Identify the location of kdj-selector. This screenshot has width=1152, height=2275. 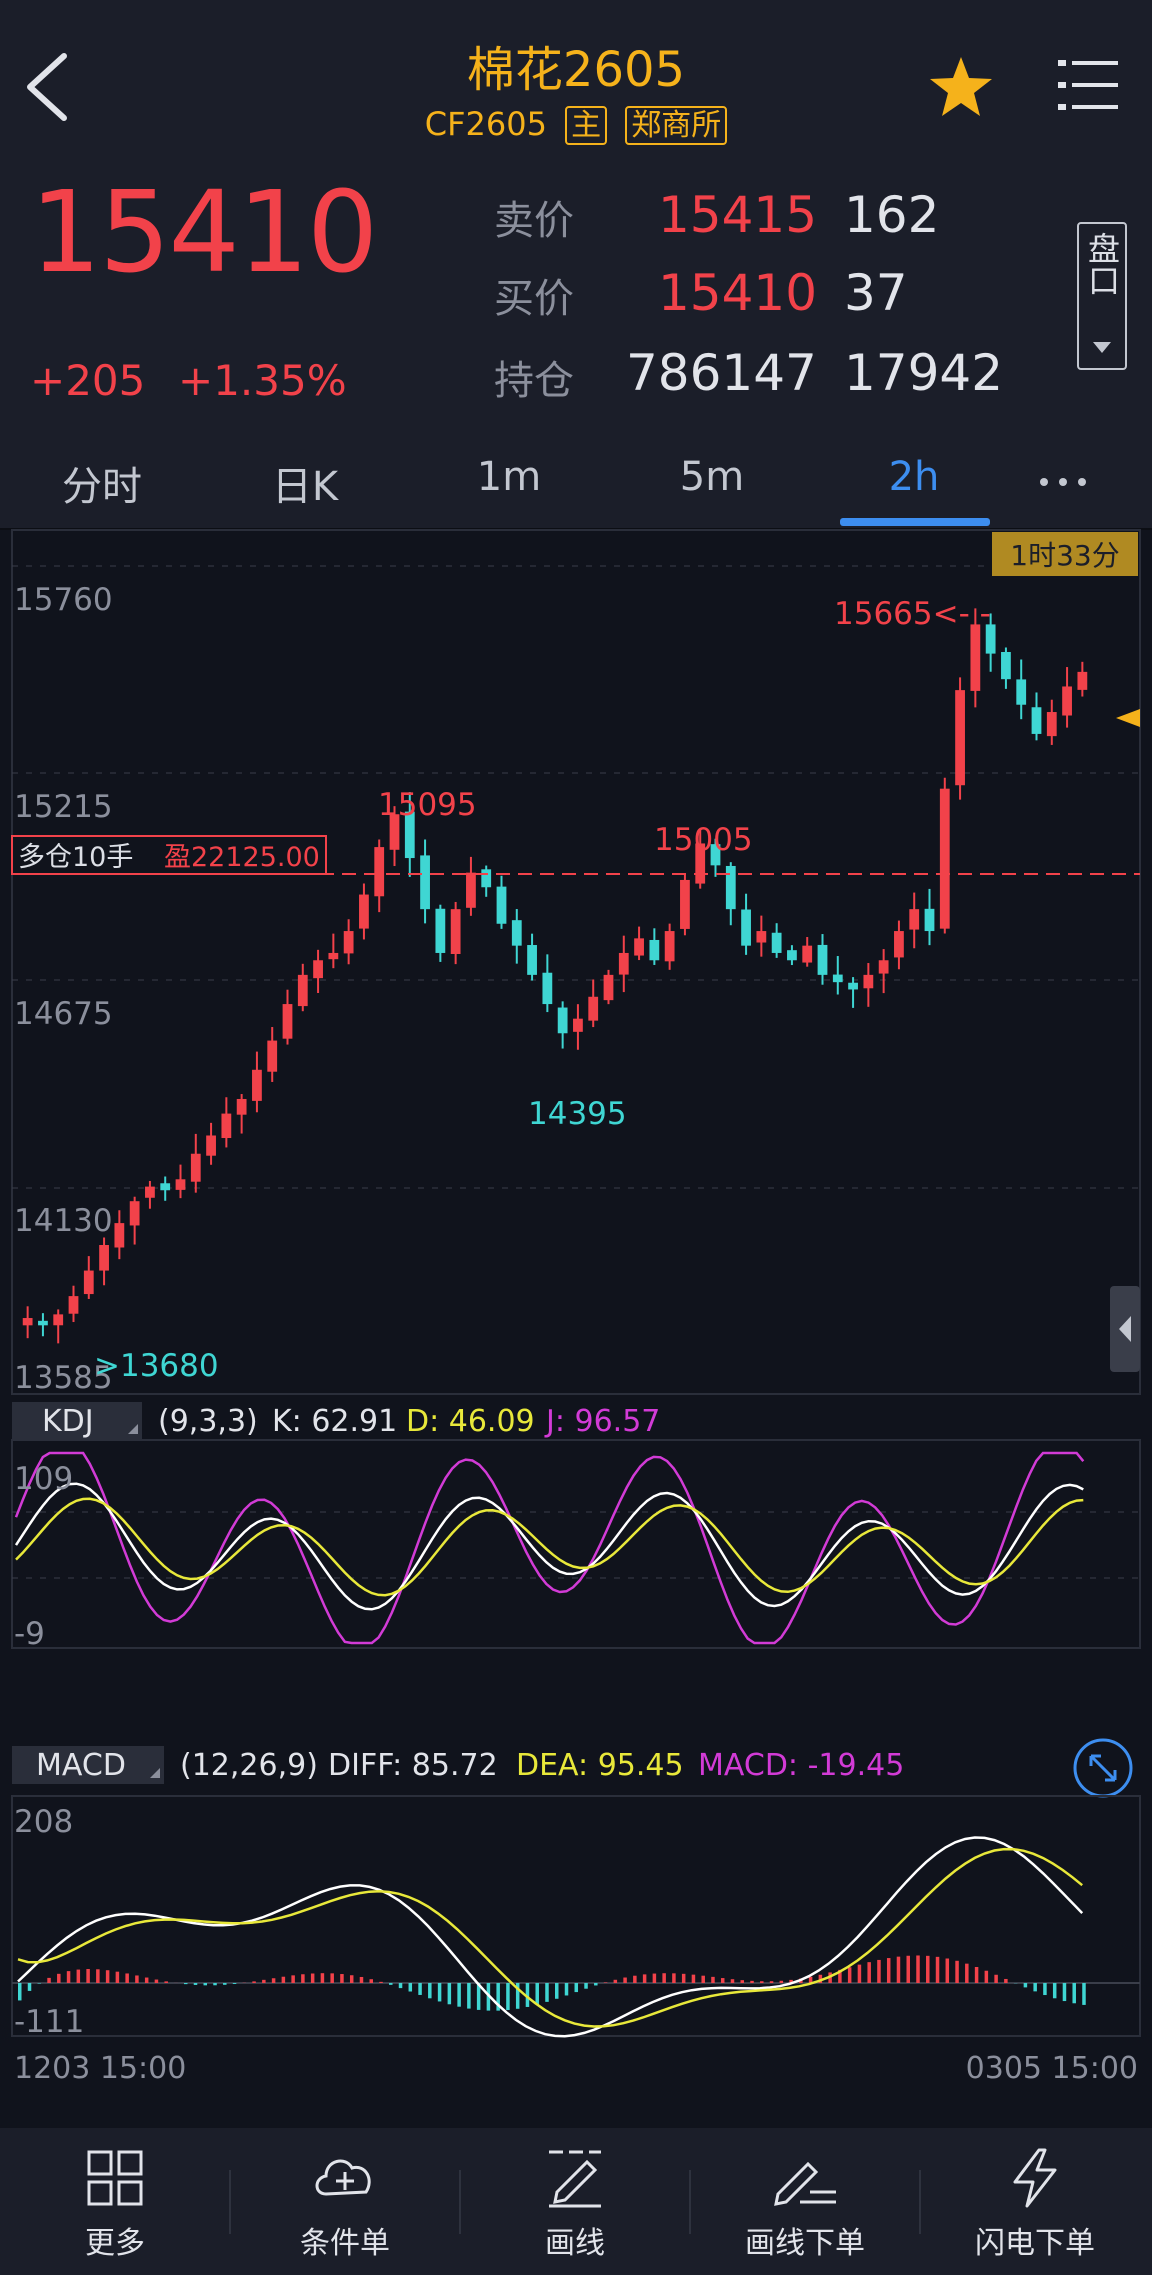
(77, 1421).